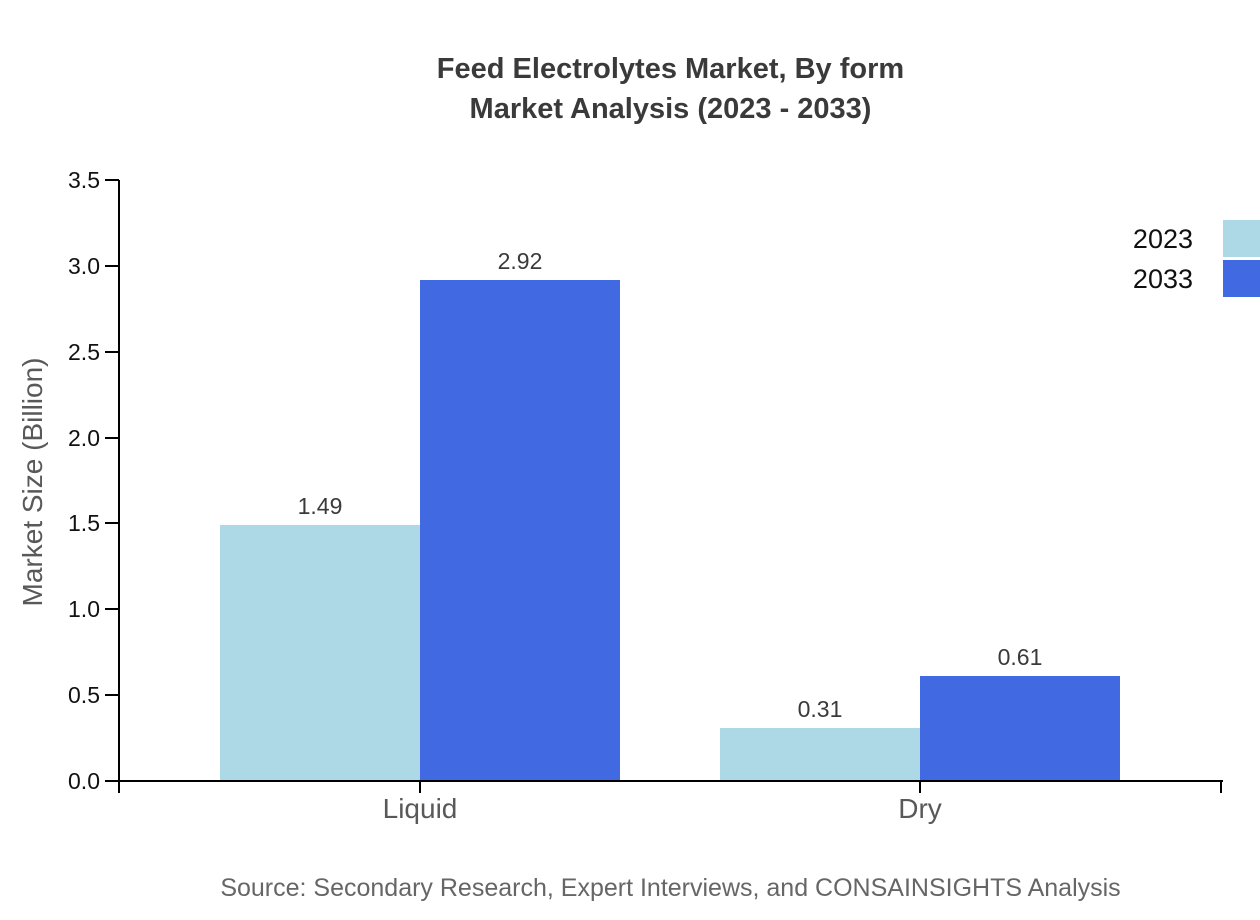 This screenshot has height=920, width=1260. Describe the element at coordinates (84, 609) in the screenshot. I see `y-tick-label: 1.0` at that location.